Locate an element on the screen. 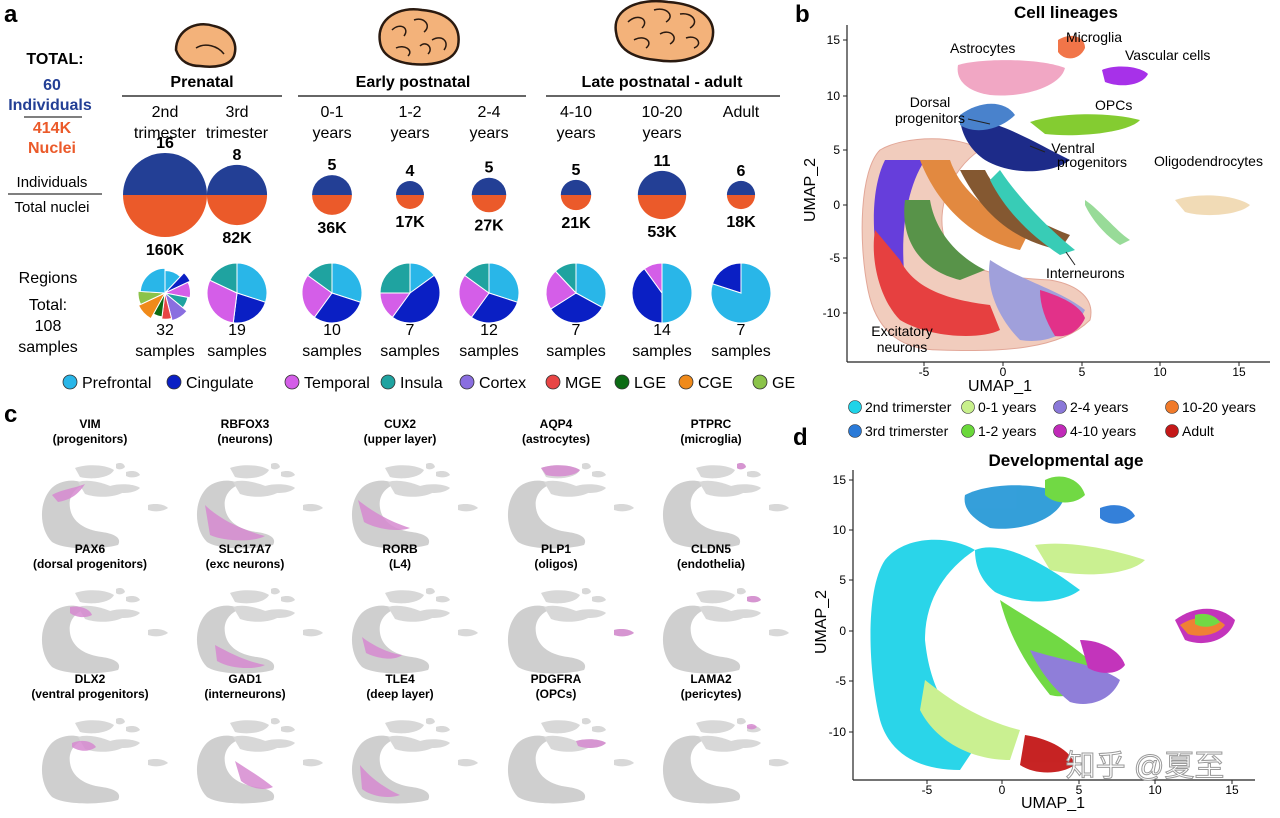 This screenshot has width=1280, height=818. gene-name: PTPRC is located at coordinates (711, 424).